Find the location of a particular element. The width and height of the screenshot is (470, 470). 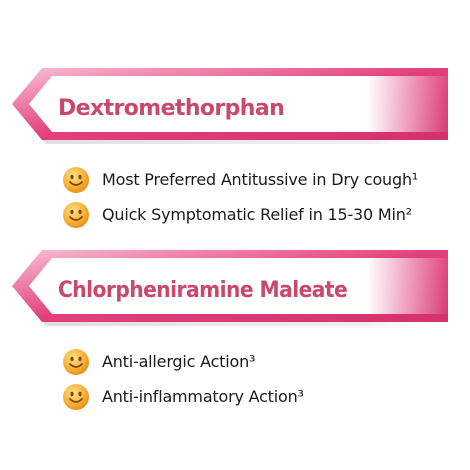

list-item: Anti-allergic Action³ is located at coordinates (183, 361).